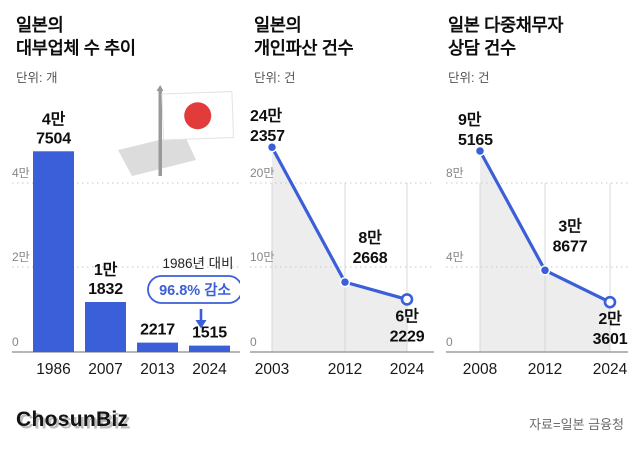 The image size is (640, 463). Describe the element at coordinates (54, 119) in the screenshot. I see `value-label: 4만` at that location.